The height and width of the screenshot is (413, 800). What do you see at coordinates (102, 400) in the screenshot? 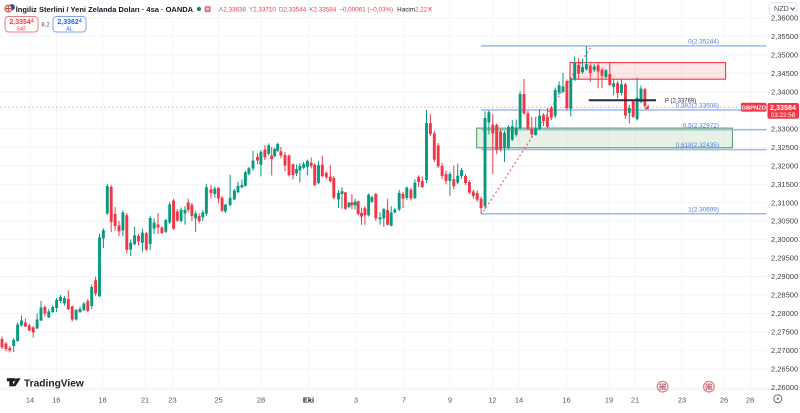
I see `svg-text: 18` at bounding box center [102, 400].